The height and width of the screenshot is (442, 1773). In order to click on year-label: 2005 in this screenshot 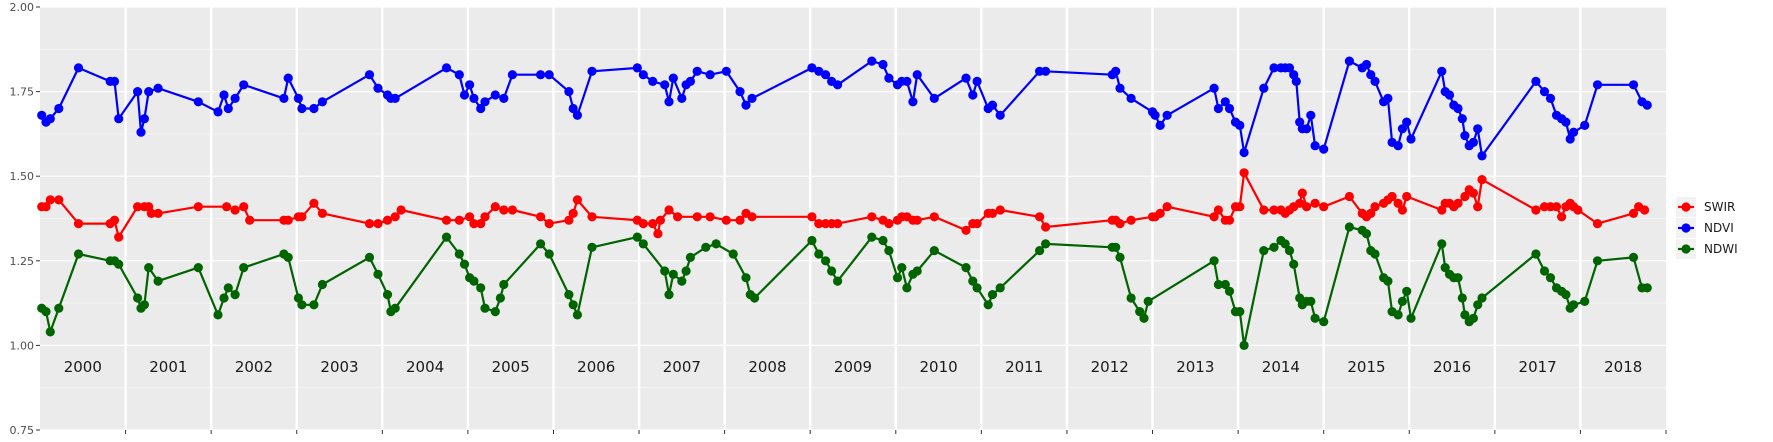, I will do `click(511, 367)`.